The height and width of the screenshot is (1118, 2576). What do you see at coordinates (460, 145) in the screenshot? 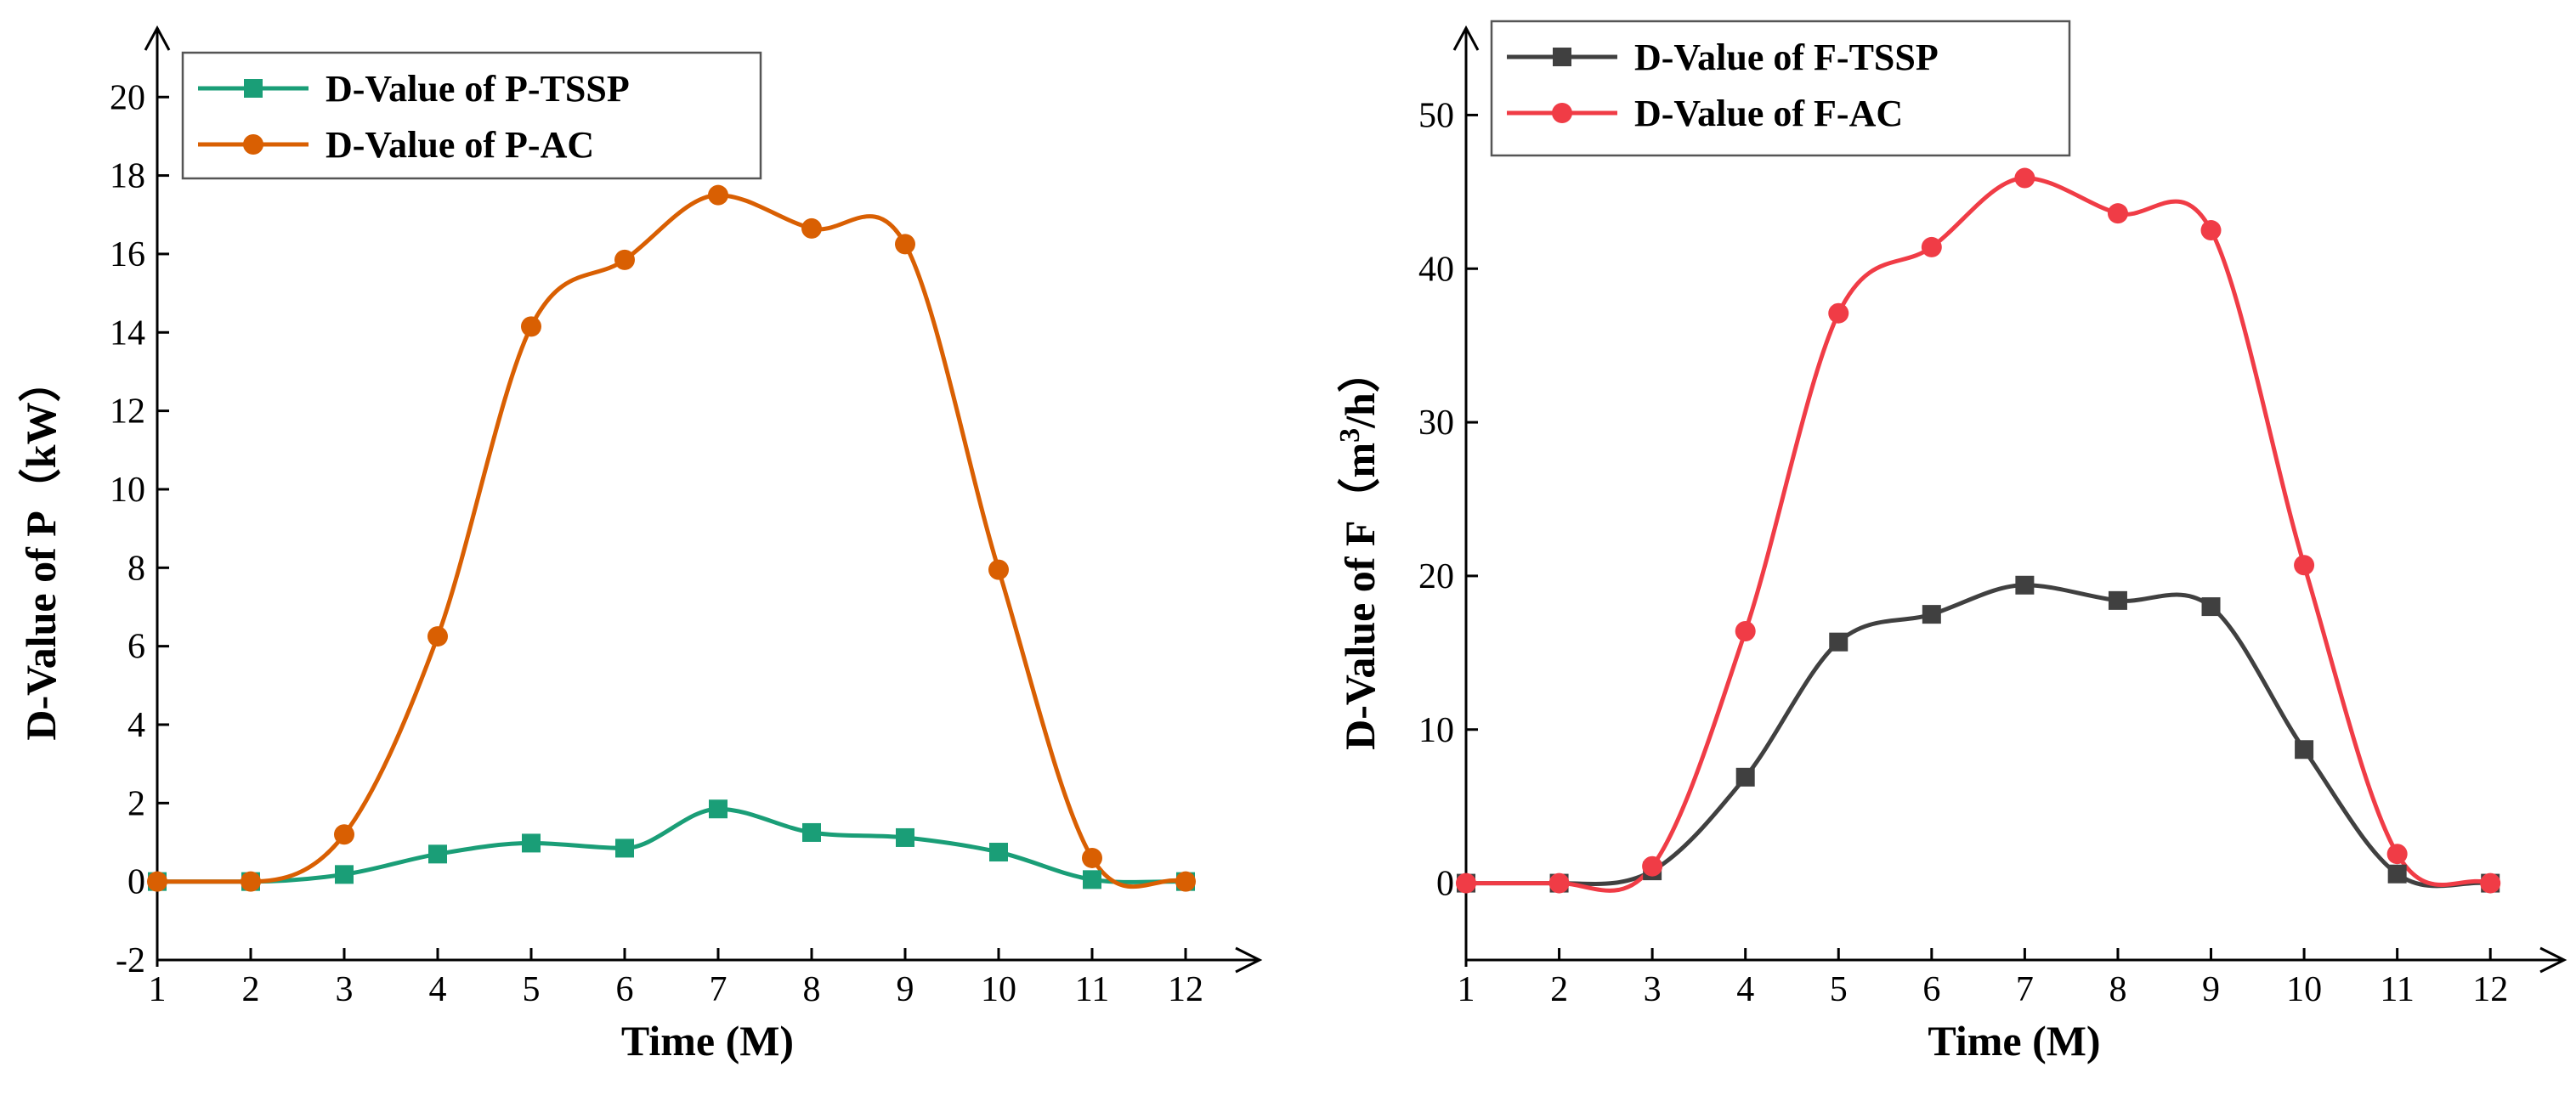
I see `legend-label: D-Value of P-AC` at bounding box center [460, 145].